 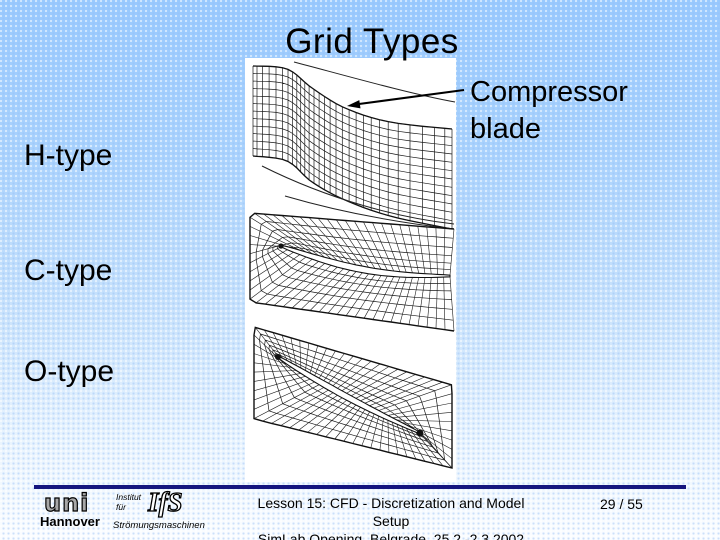 What do you see at coordinates (66, 503) in the screenshot?
I see `uni-hannover-logo: uni` at bounding box center [66, 503].